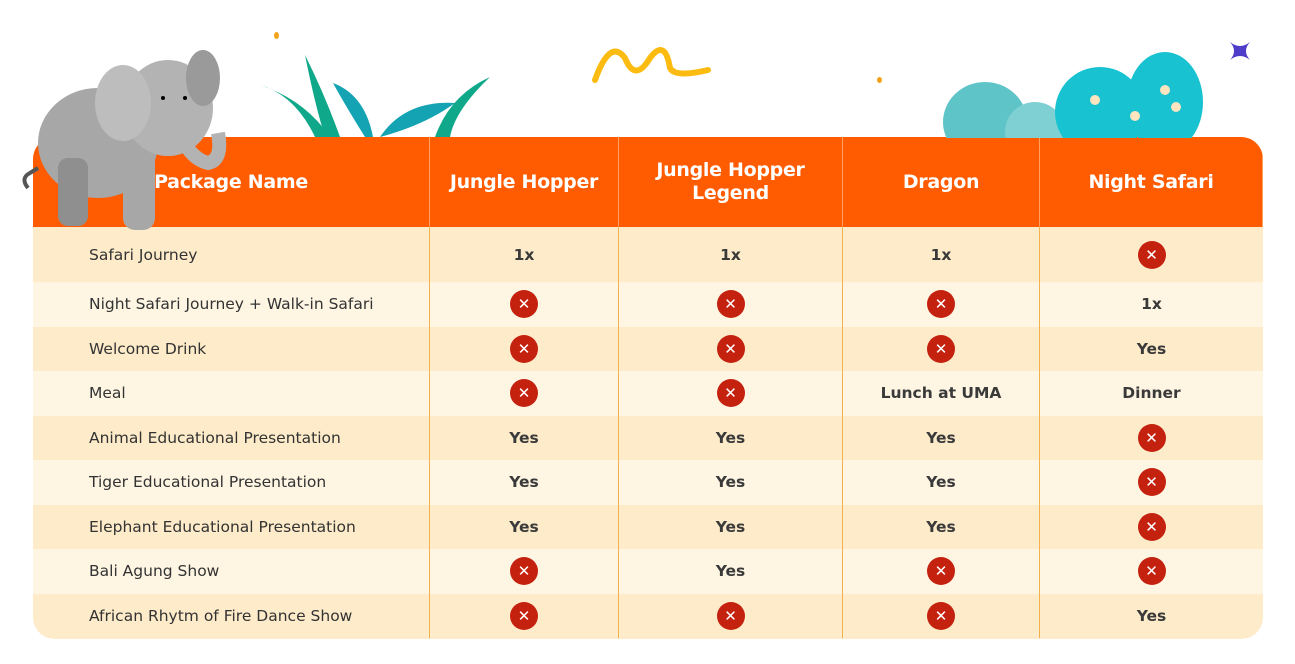 This screenshot has height=664, width=1295. Describe the element at coordinates (231, 393) in the screenshot. I see `row-label: Meal` at that location.